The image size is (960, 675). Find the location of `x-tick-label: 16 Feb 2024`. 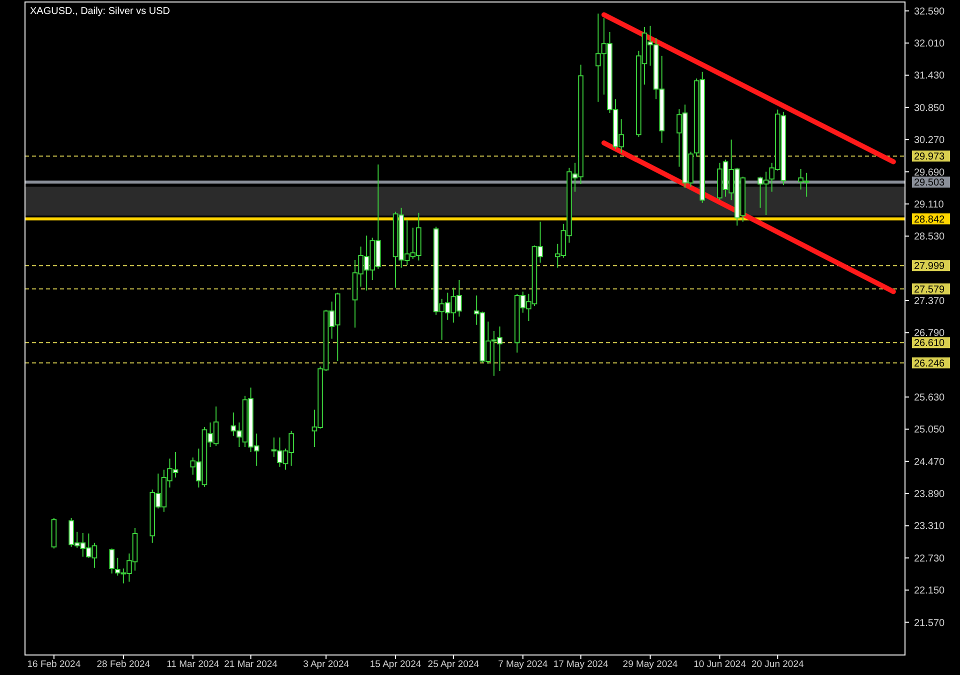

x-tick-label: 16 Feb 2024 is located at coordinates (54, 664).